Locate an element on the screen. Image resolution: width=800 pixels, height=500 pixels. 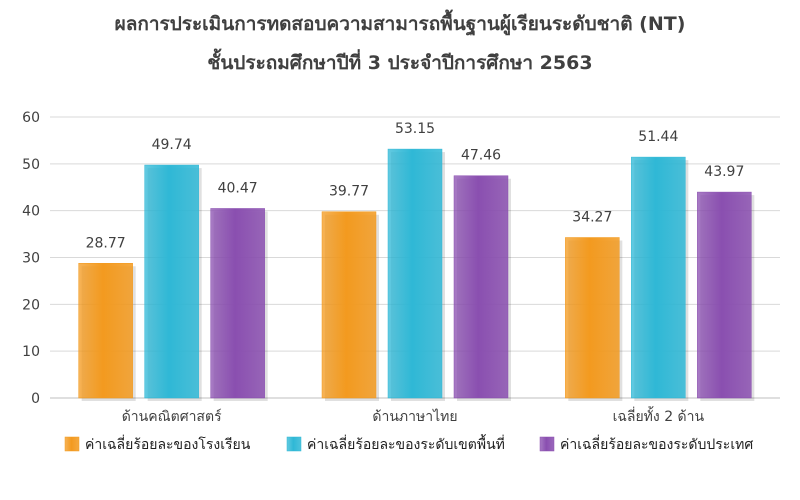
bar-value-label: 47.46 is located at coordinates (481, 156).